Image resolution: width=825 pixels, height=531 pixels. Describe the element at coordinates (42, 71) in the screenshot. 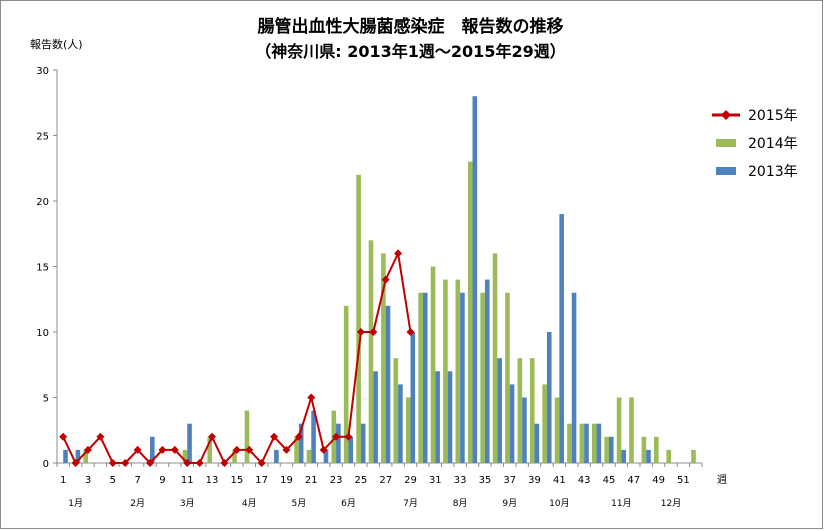

I see `y-tick-label: 30` at that location.